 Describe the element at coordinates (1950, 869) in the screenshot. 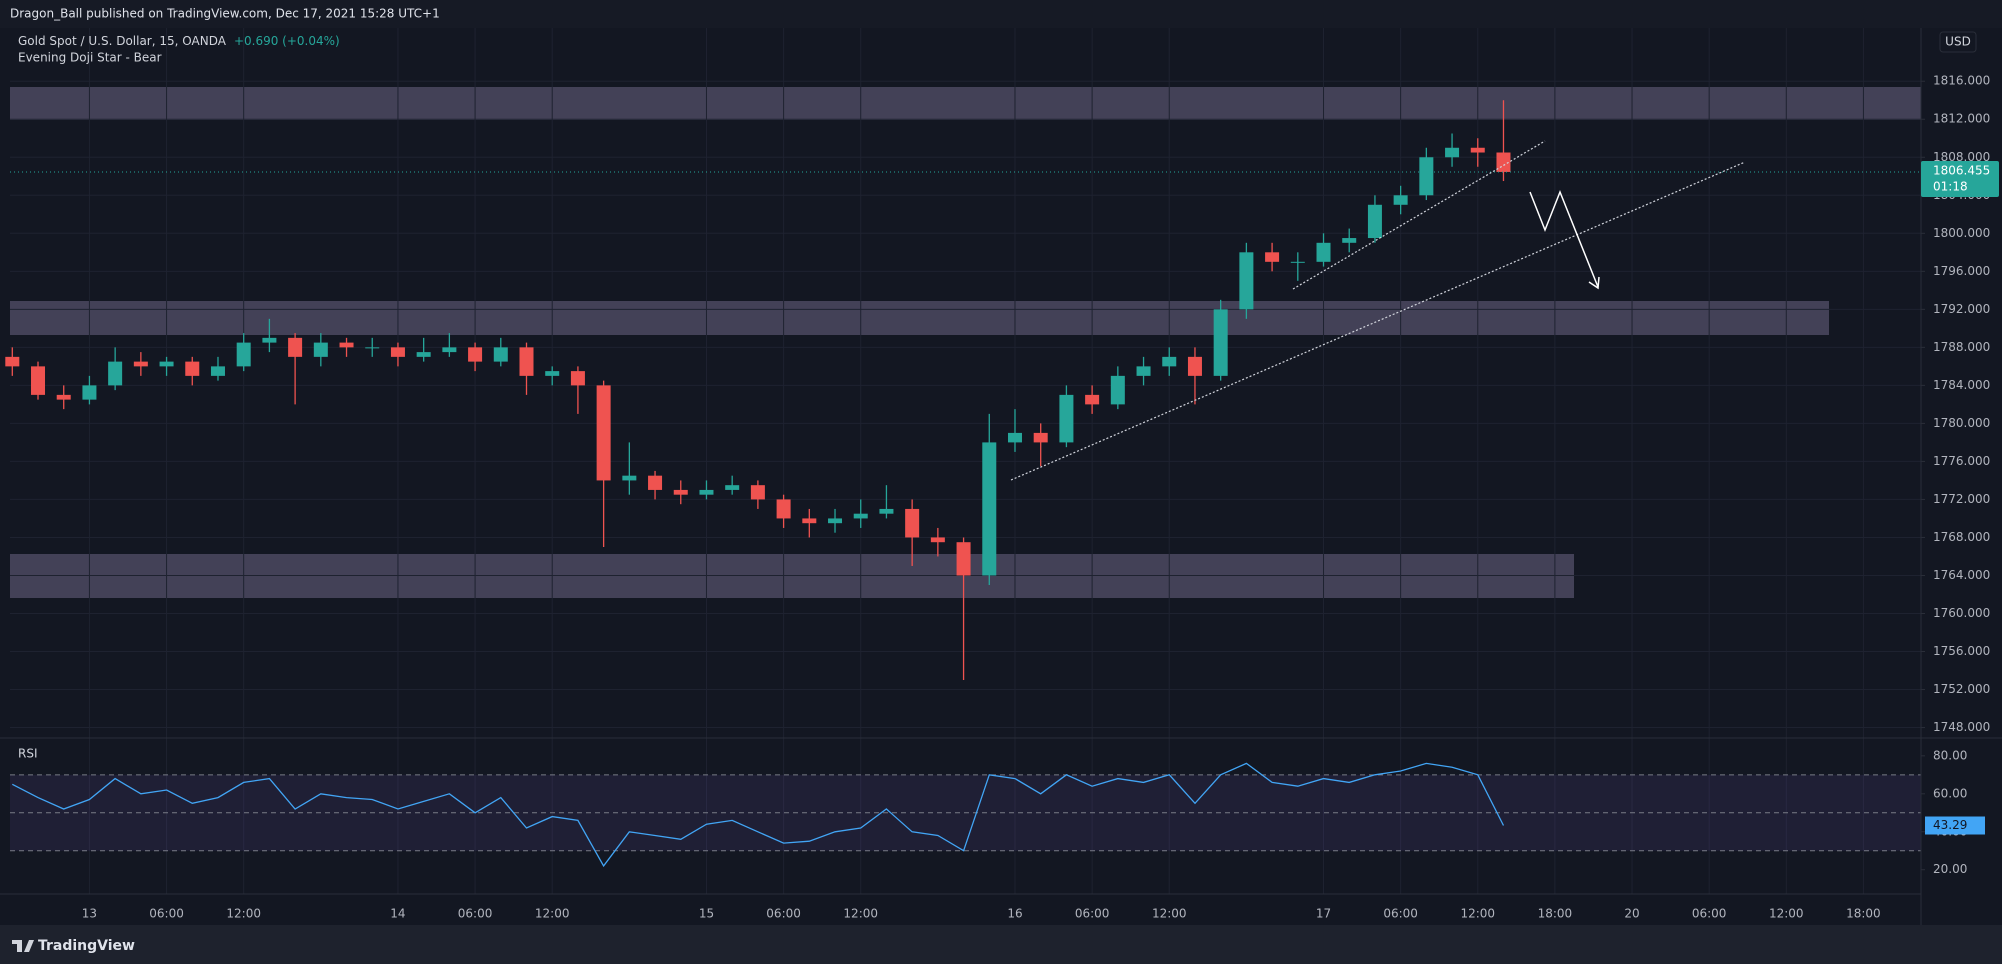

I see `y-tick-label: 20.00` at that location.